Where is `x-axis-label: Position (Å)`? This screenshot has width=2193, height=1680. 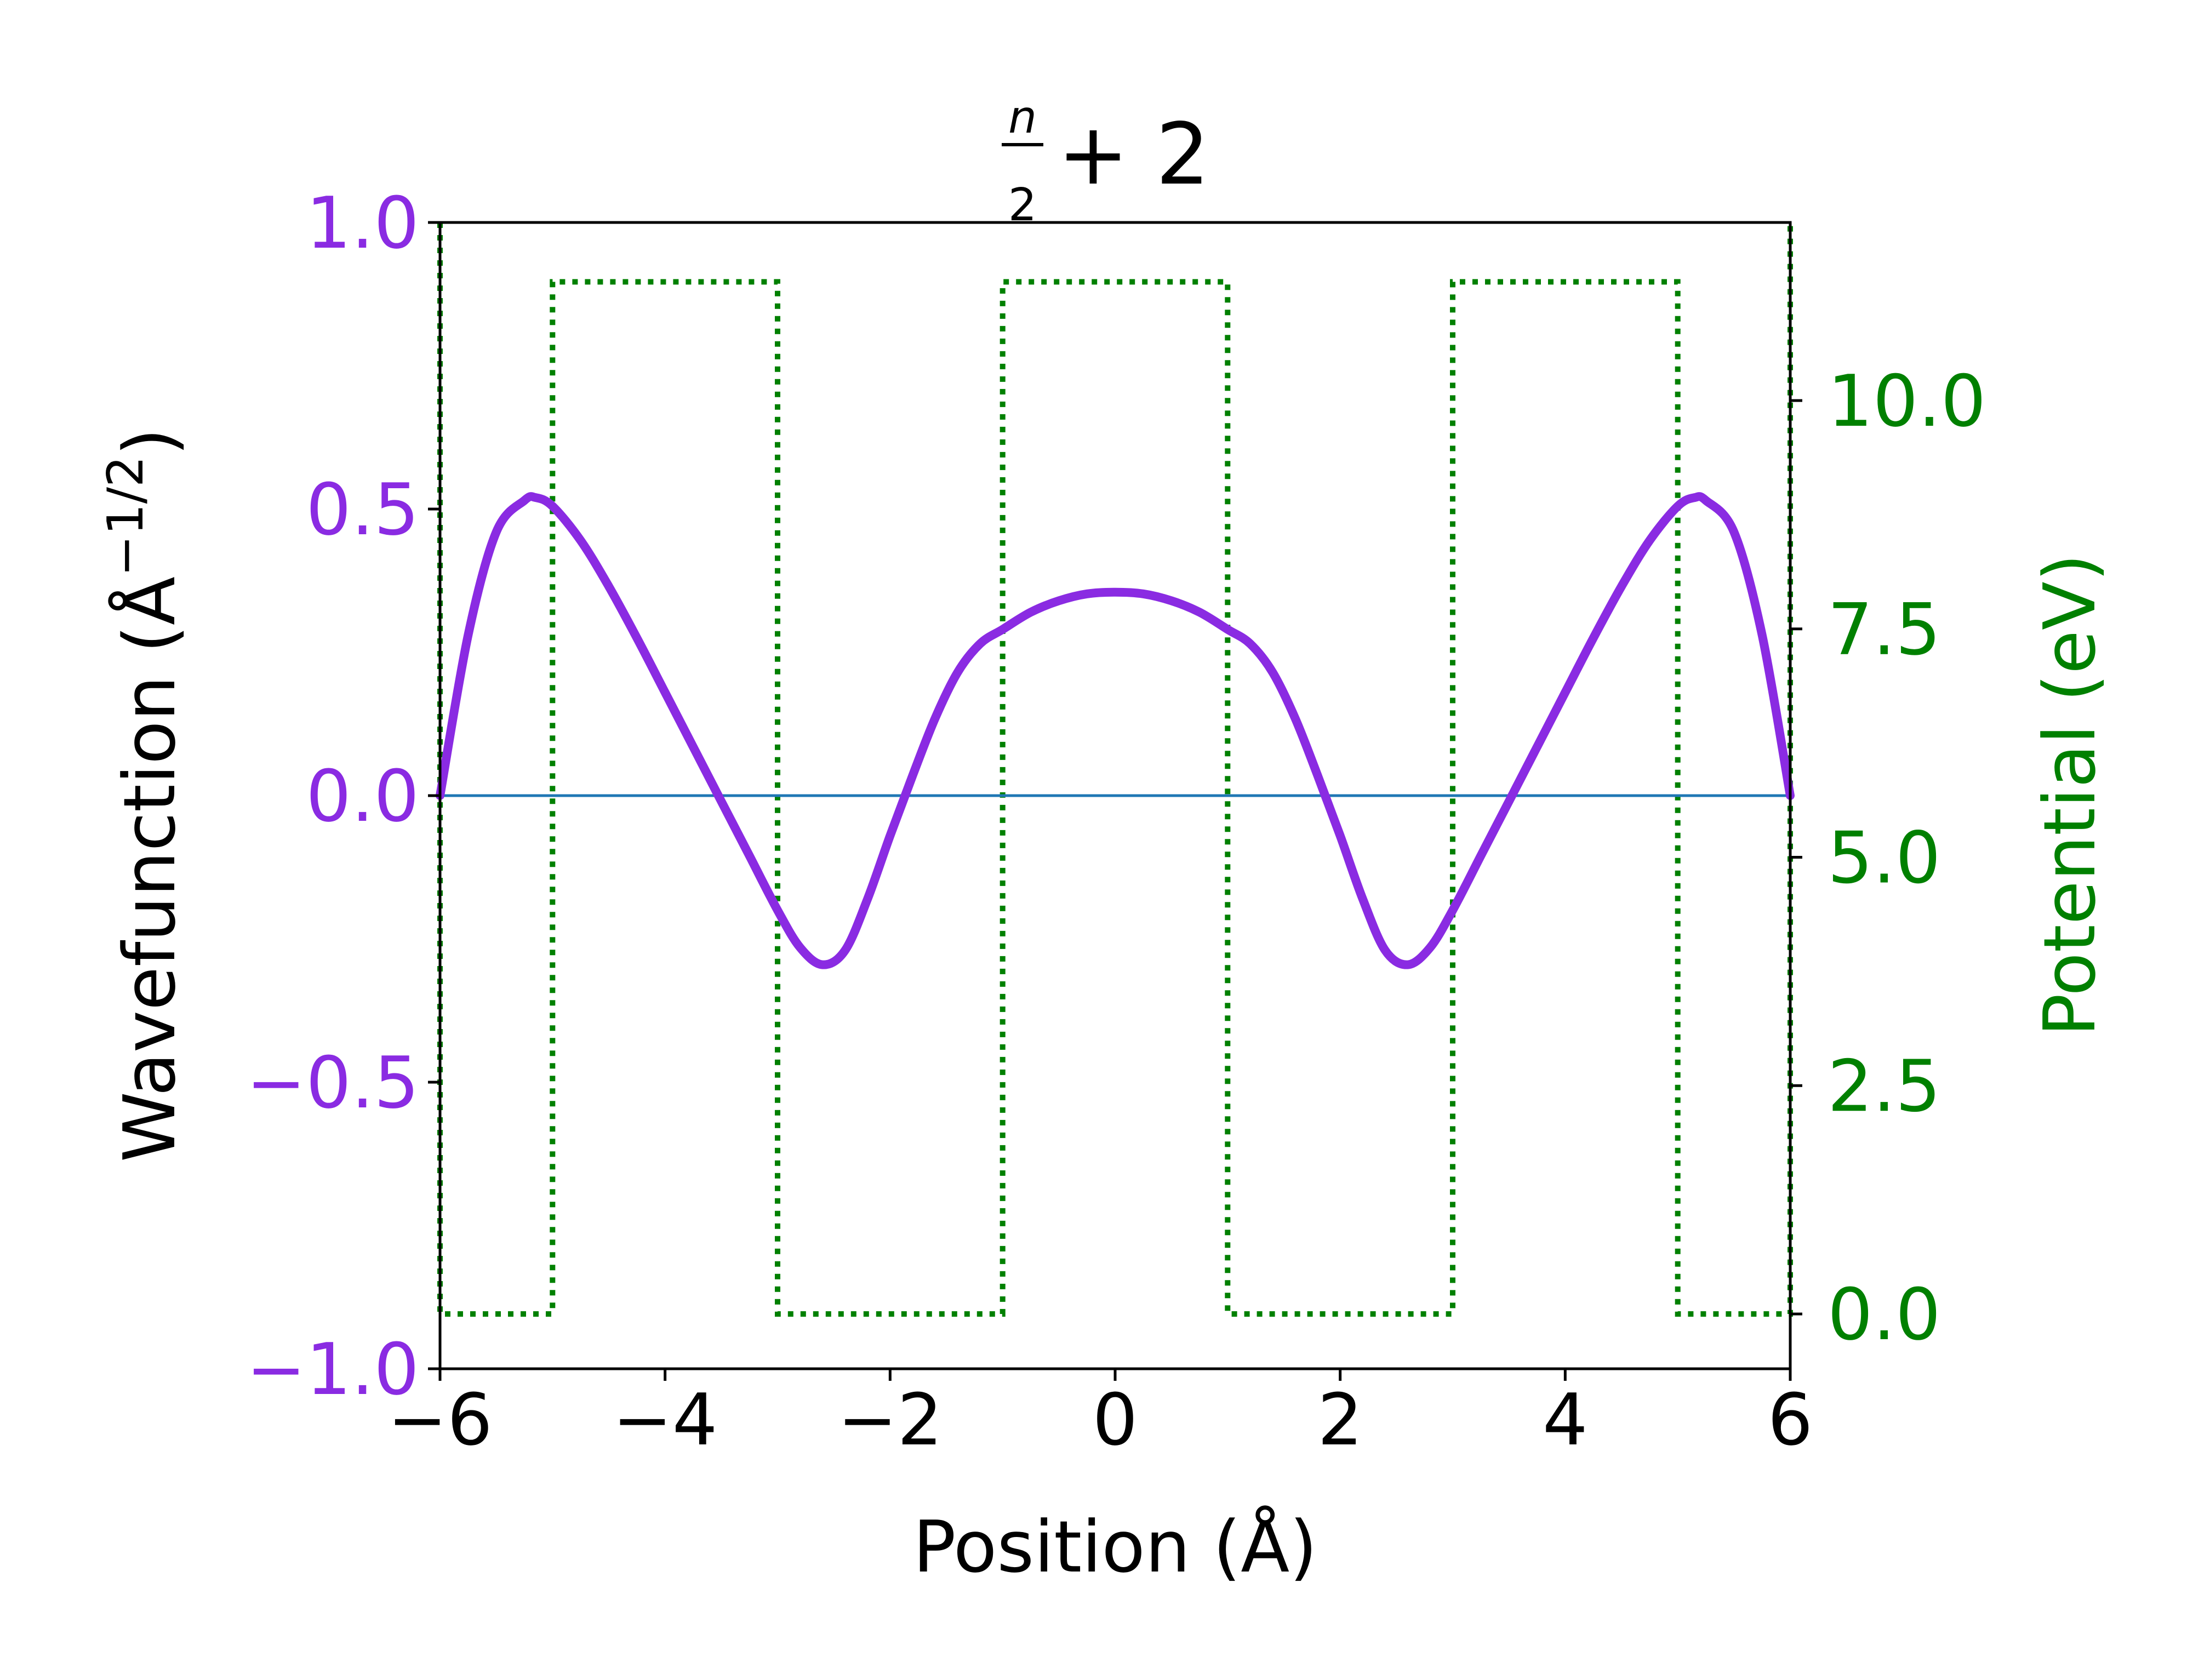
x-axis-label: Position (Å) is located at coordinates (1115, 1546).